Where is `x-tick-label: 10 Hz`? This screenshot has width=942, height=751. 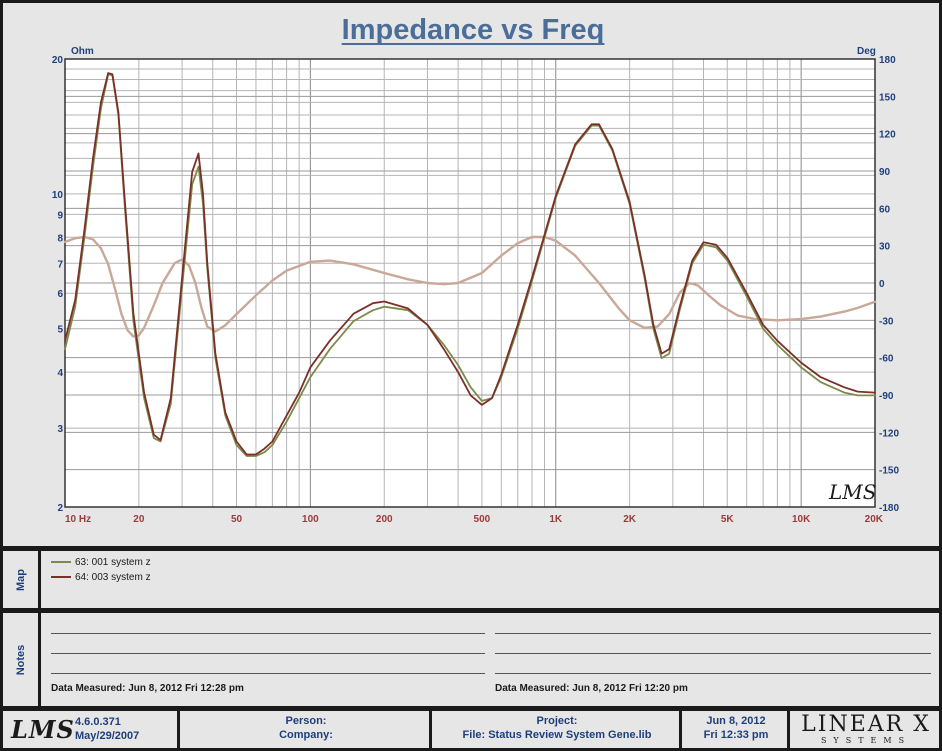 x-tick-label: 10 Hz is located at coordinates (78, 519).